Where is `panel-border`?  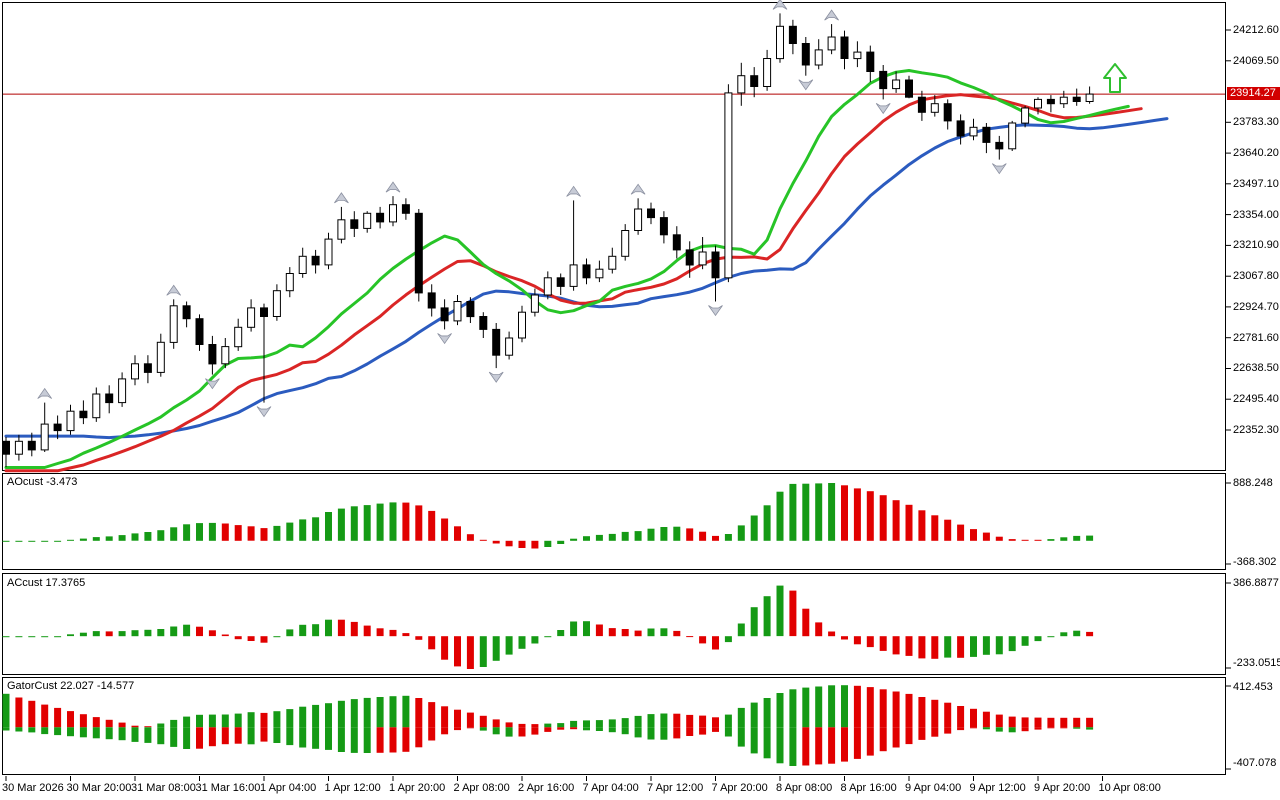
panel-border is located at coordinates (614, 624).